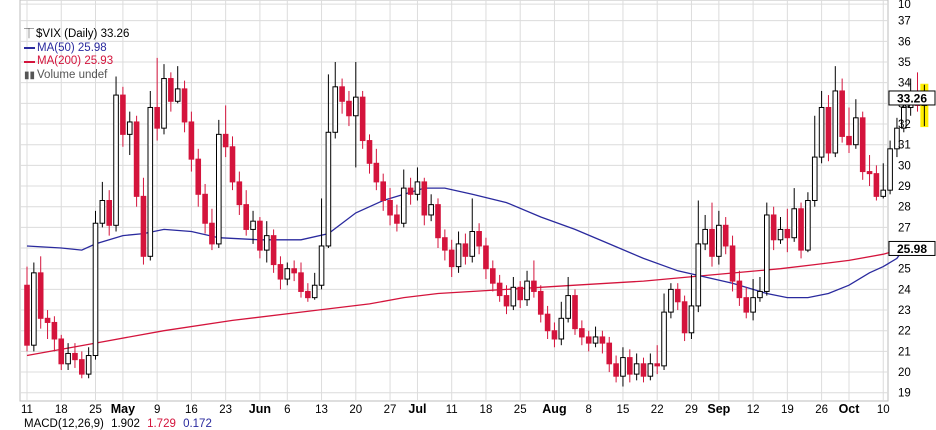 The height and width of the screenshot is (430, 936). I want to click on y-tick-label: 22, so click(904, 332).